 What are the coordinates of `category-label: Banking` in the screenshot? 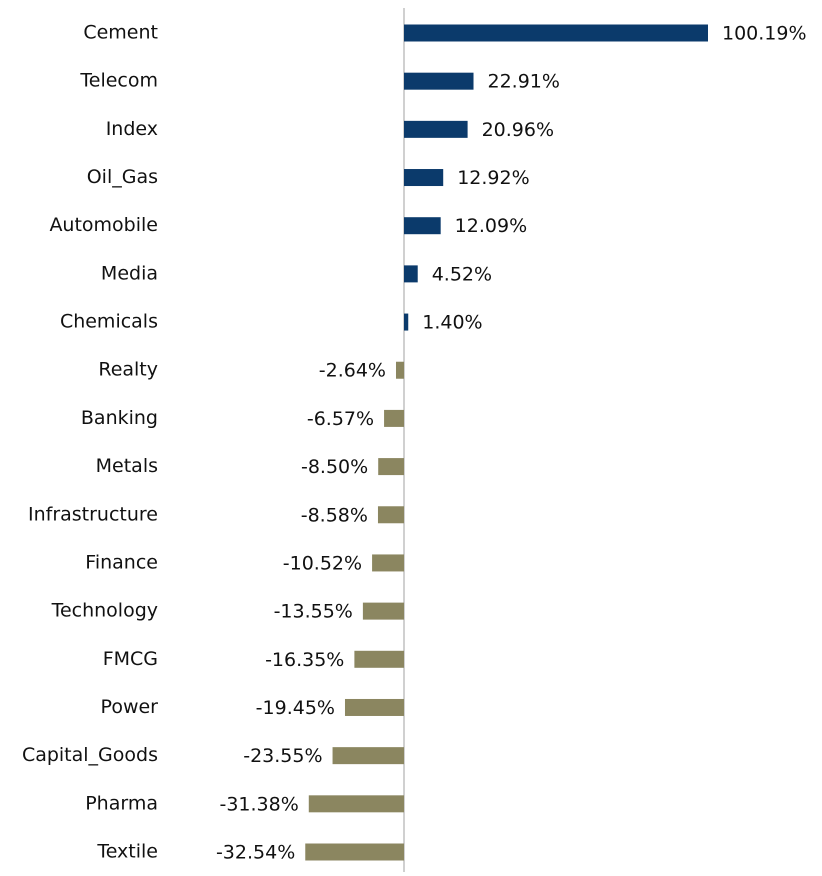 It's located at (119, 418).